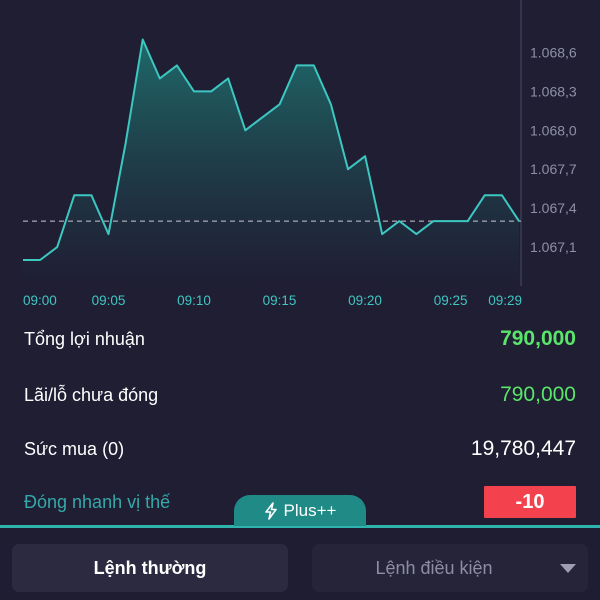  What do you see at coordinates (538, 338) in the screenshot?
I see `total-profit-value: 790,000` at bounding box center [538, 338].